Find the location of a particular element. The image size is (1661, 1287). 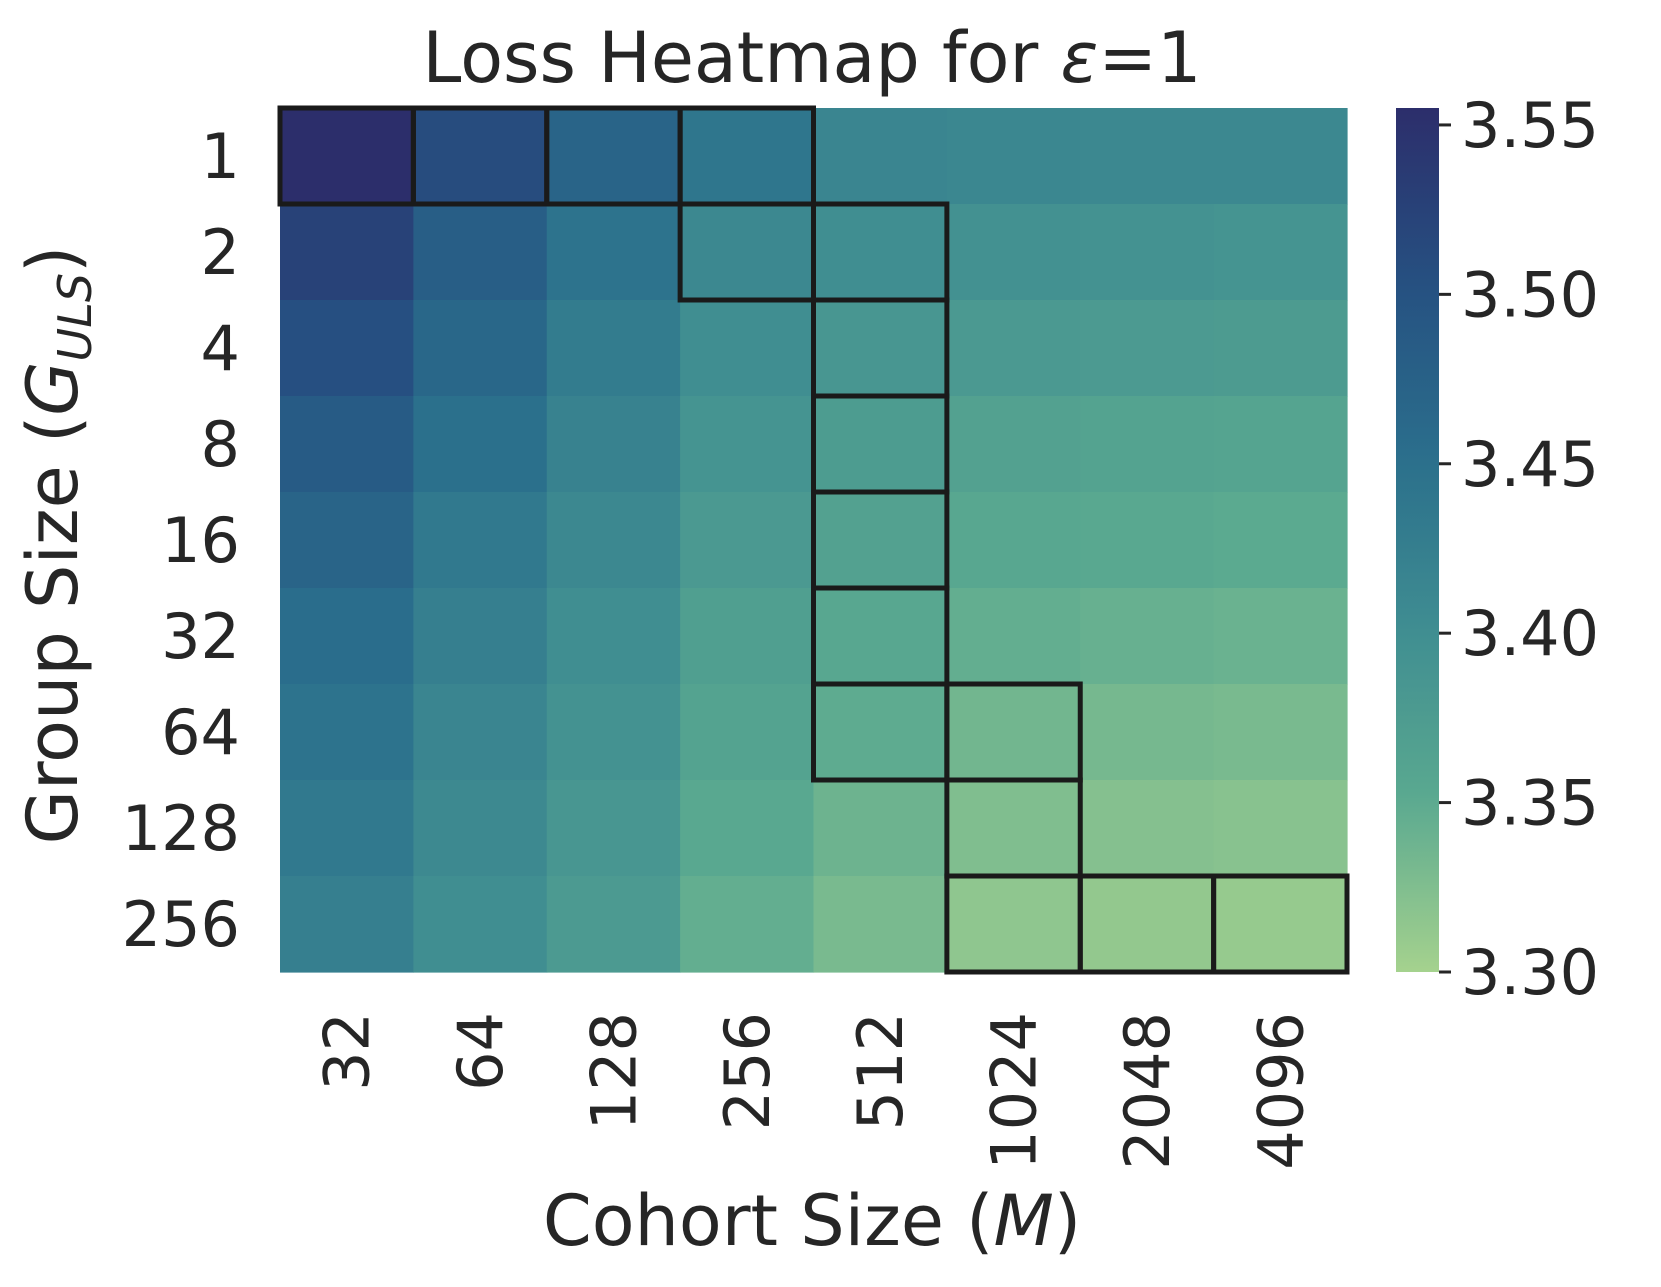

y-tick-label: 1 is located at coordinates (220, 156).